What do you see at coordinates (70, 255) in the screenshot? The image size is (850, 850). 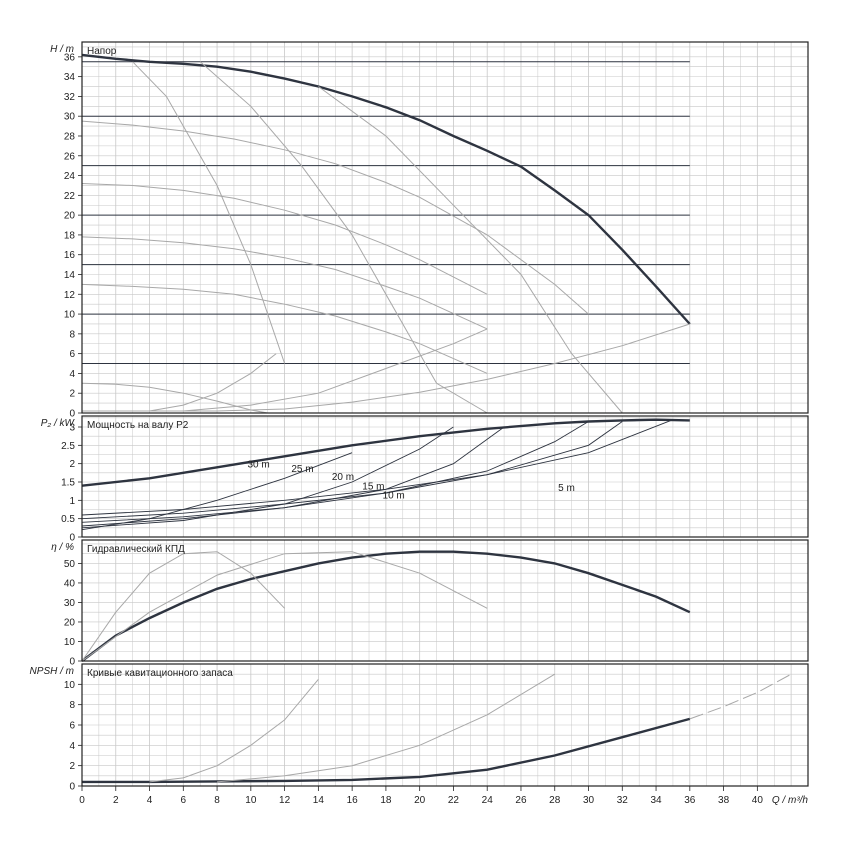 I see `head-ytick-label: 16` at bounding box center [70, 255].